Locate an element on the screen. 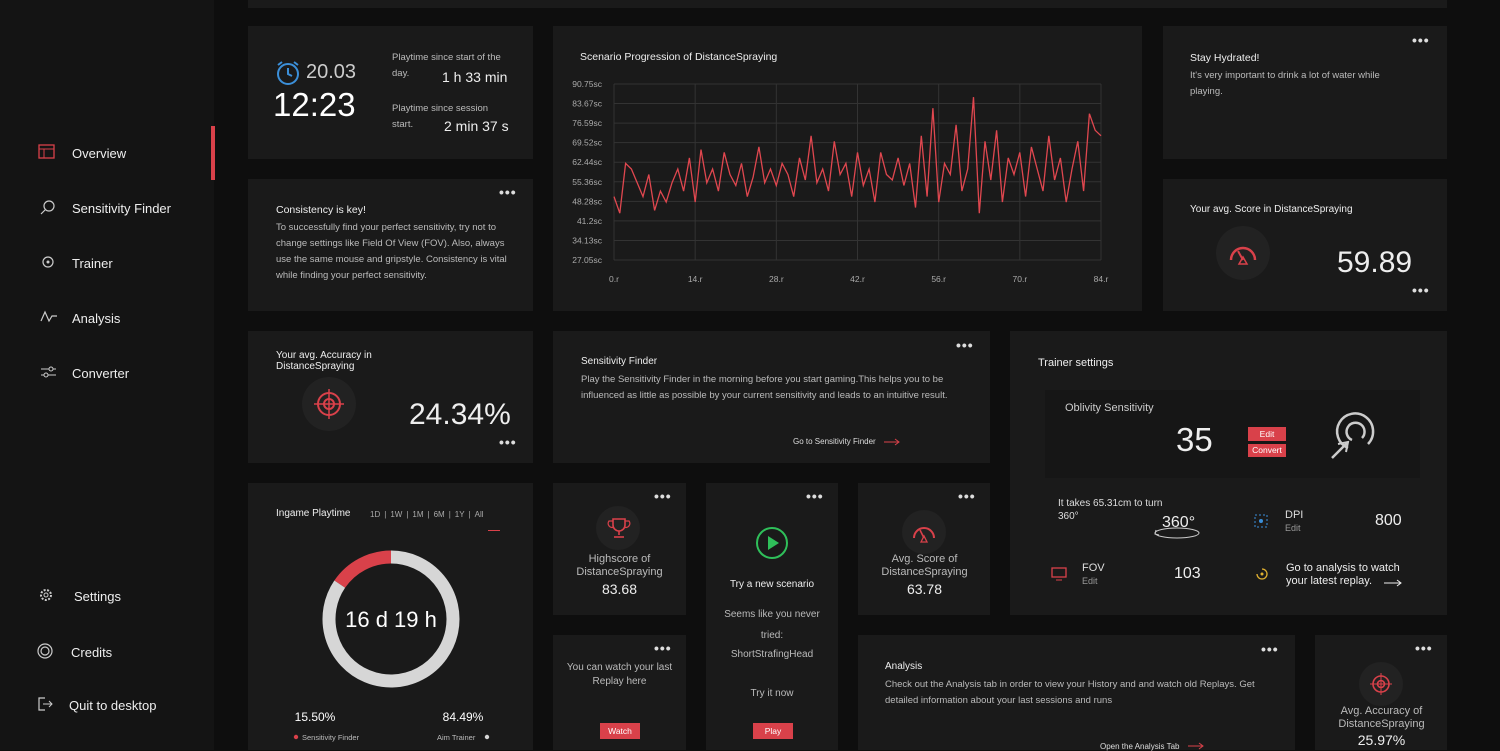  stat-value: 83.68 is located at coordinates (619, 589).